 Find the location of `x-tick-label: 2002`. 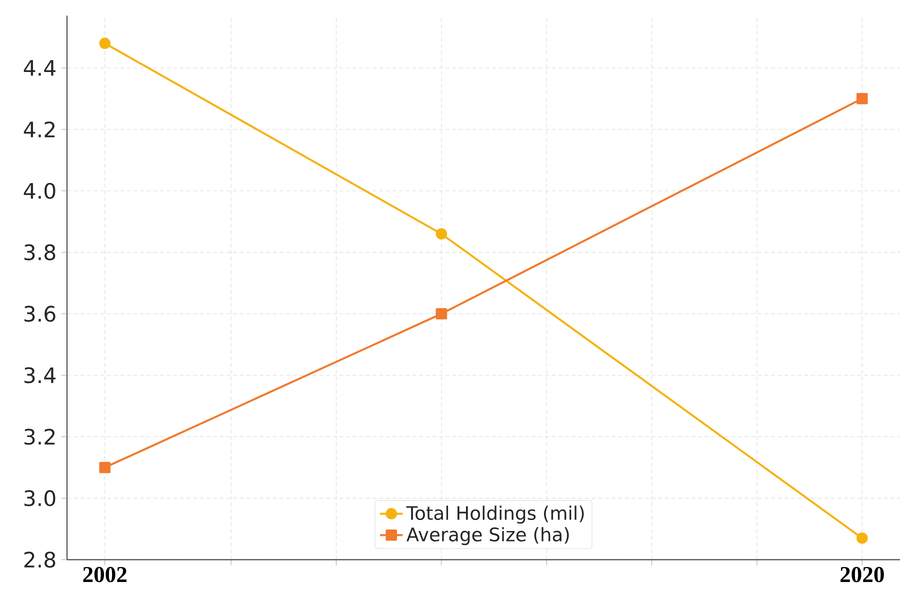

x-tick-label: 2002 is located at coordinates (104, 574).